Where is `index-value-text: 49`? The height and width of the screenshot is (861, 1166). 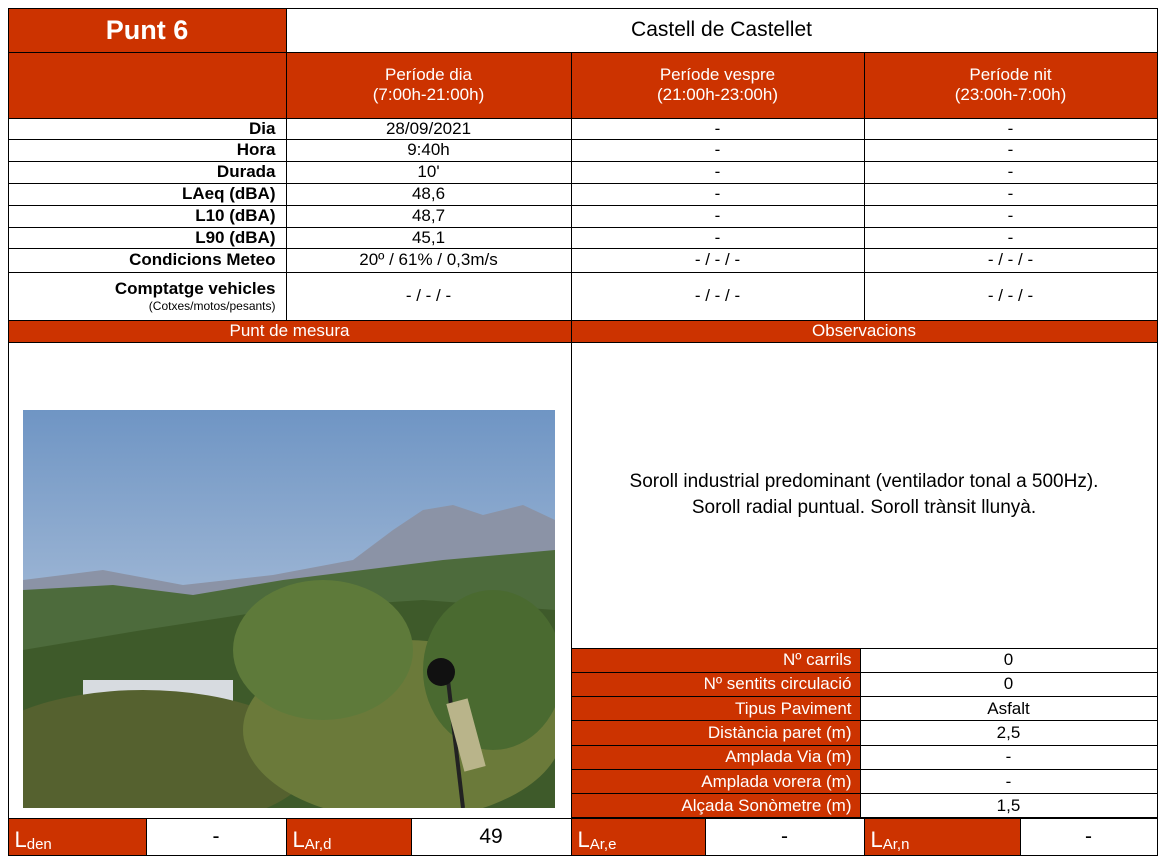
index-value-text: 49 is located at coordinates (491, 836).